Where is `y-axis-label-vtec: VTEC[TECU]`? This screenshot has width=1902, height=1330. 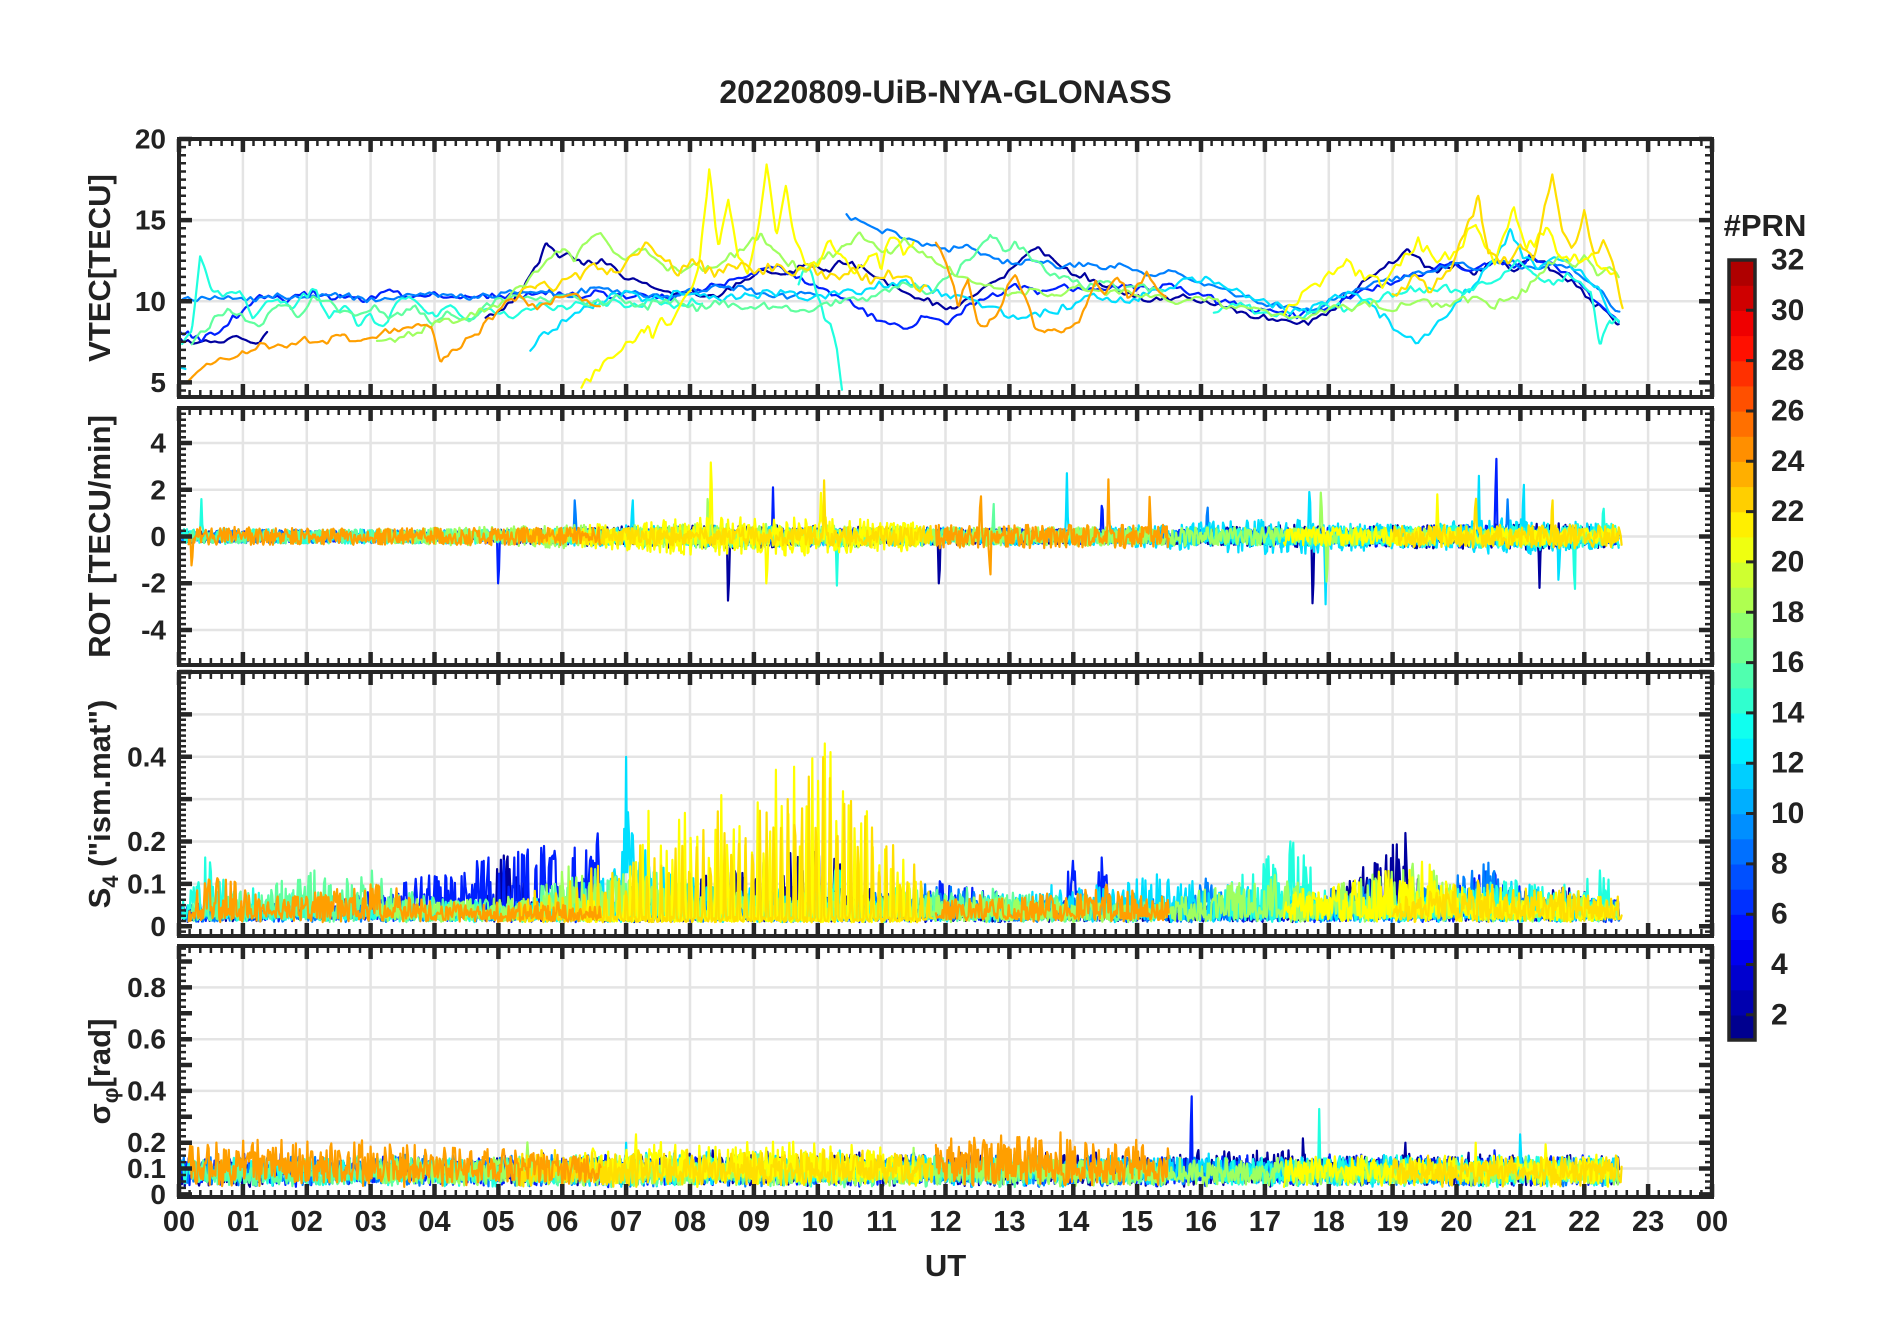 y-axis-label-vtec: VTEC[TECU] is located at coordinates (99, 268).